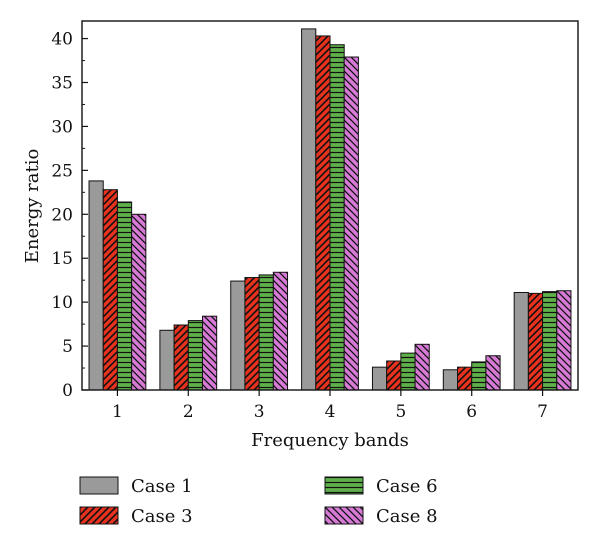 Image resolution: width=600 pixels, height=545 pixels. What do you see at coordinates (471, 412) in the screenshot?
I see `x-tick-label: 6` at bounding box center [471, 412].